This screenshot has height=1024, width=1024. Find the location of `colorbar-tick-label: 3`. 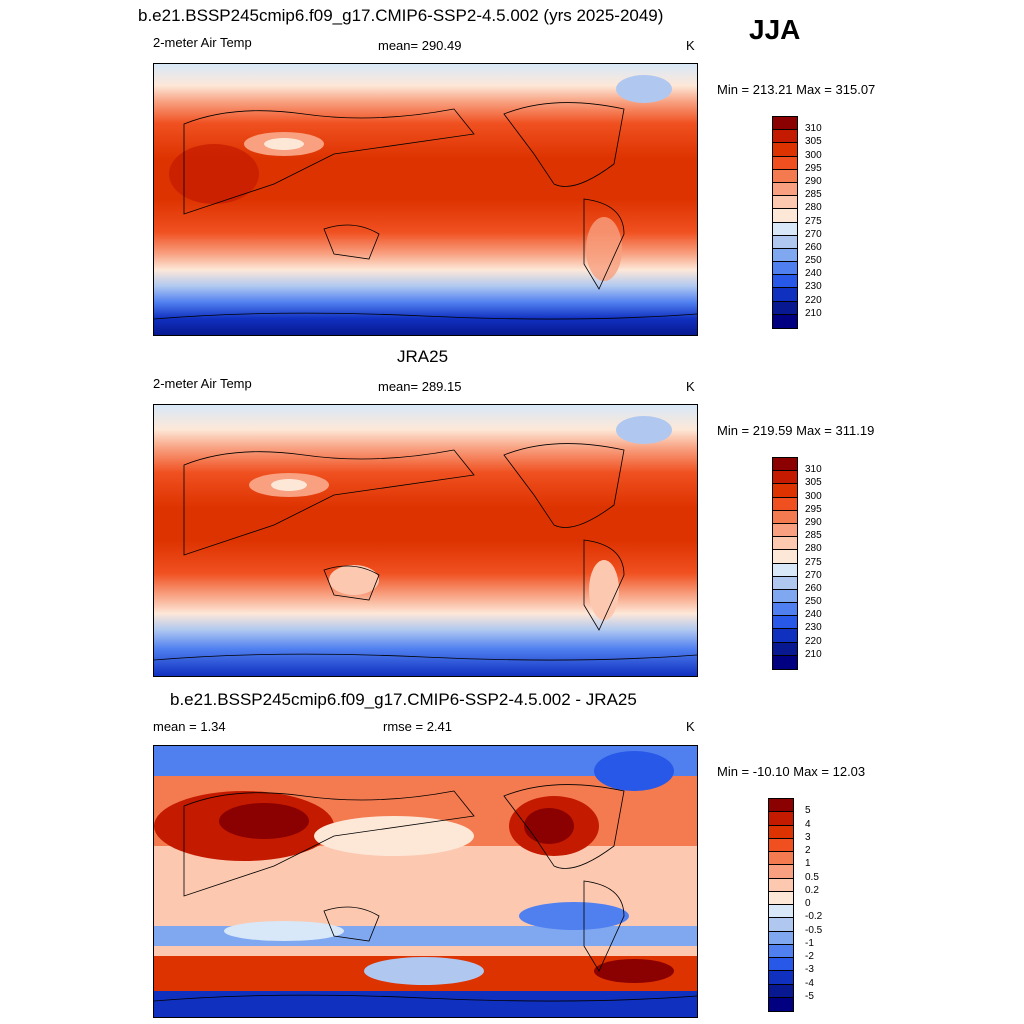

colorbar-tick-label: 3 is located at coordinates (808, 837).